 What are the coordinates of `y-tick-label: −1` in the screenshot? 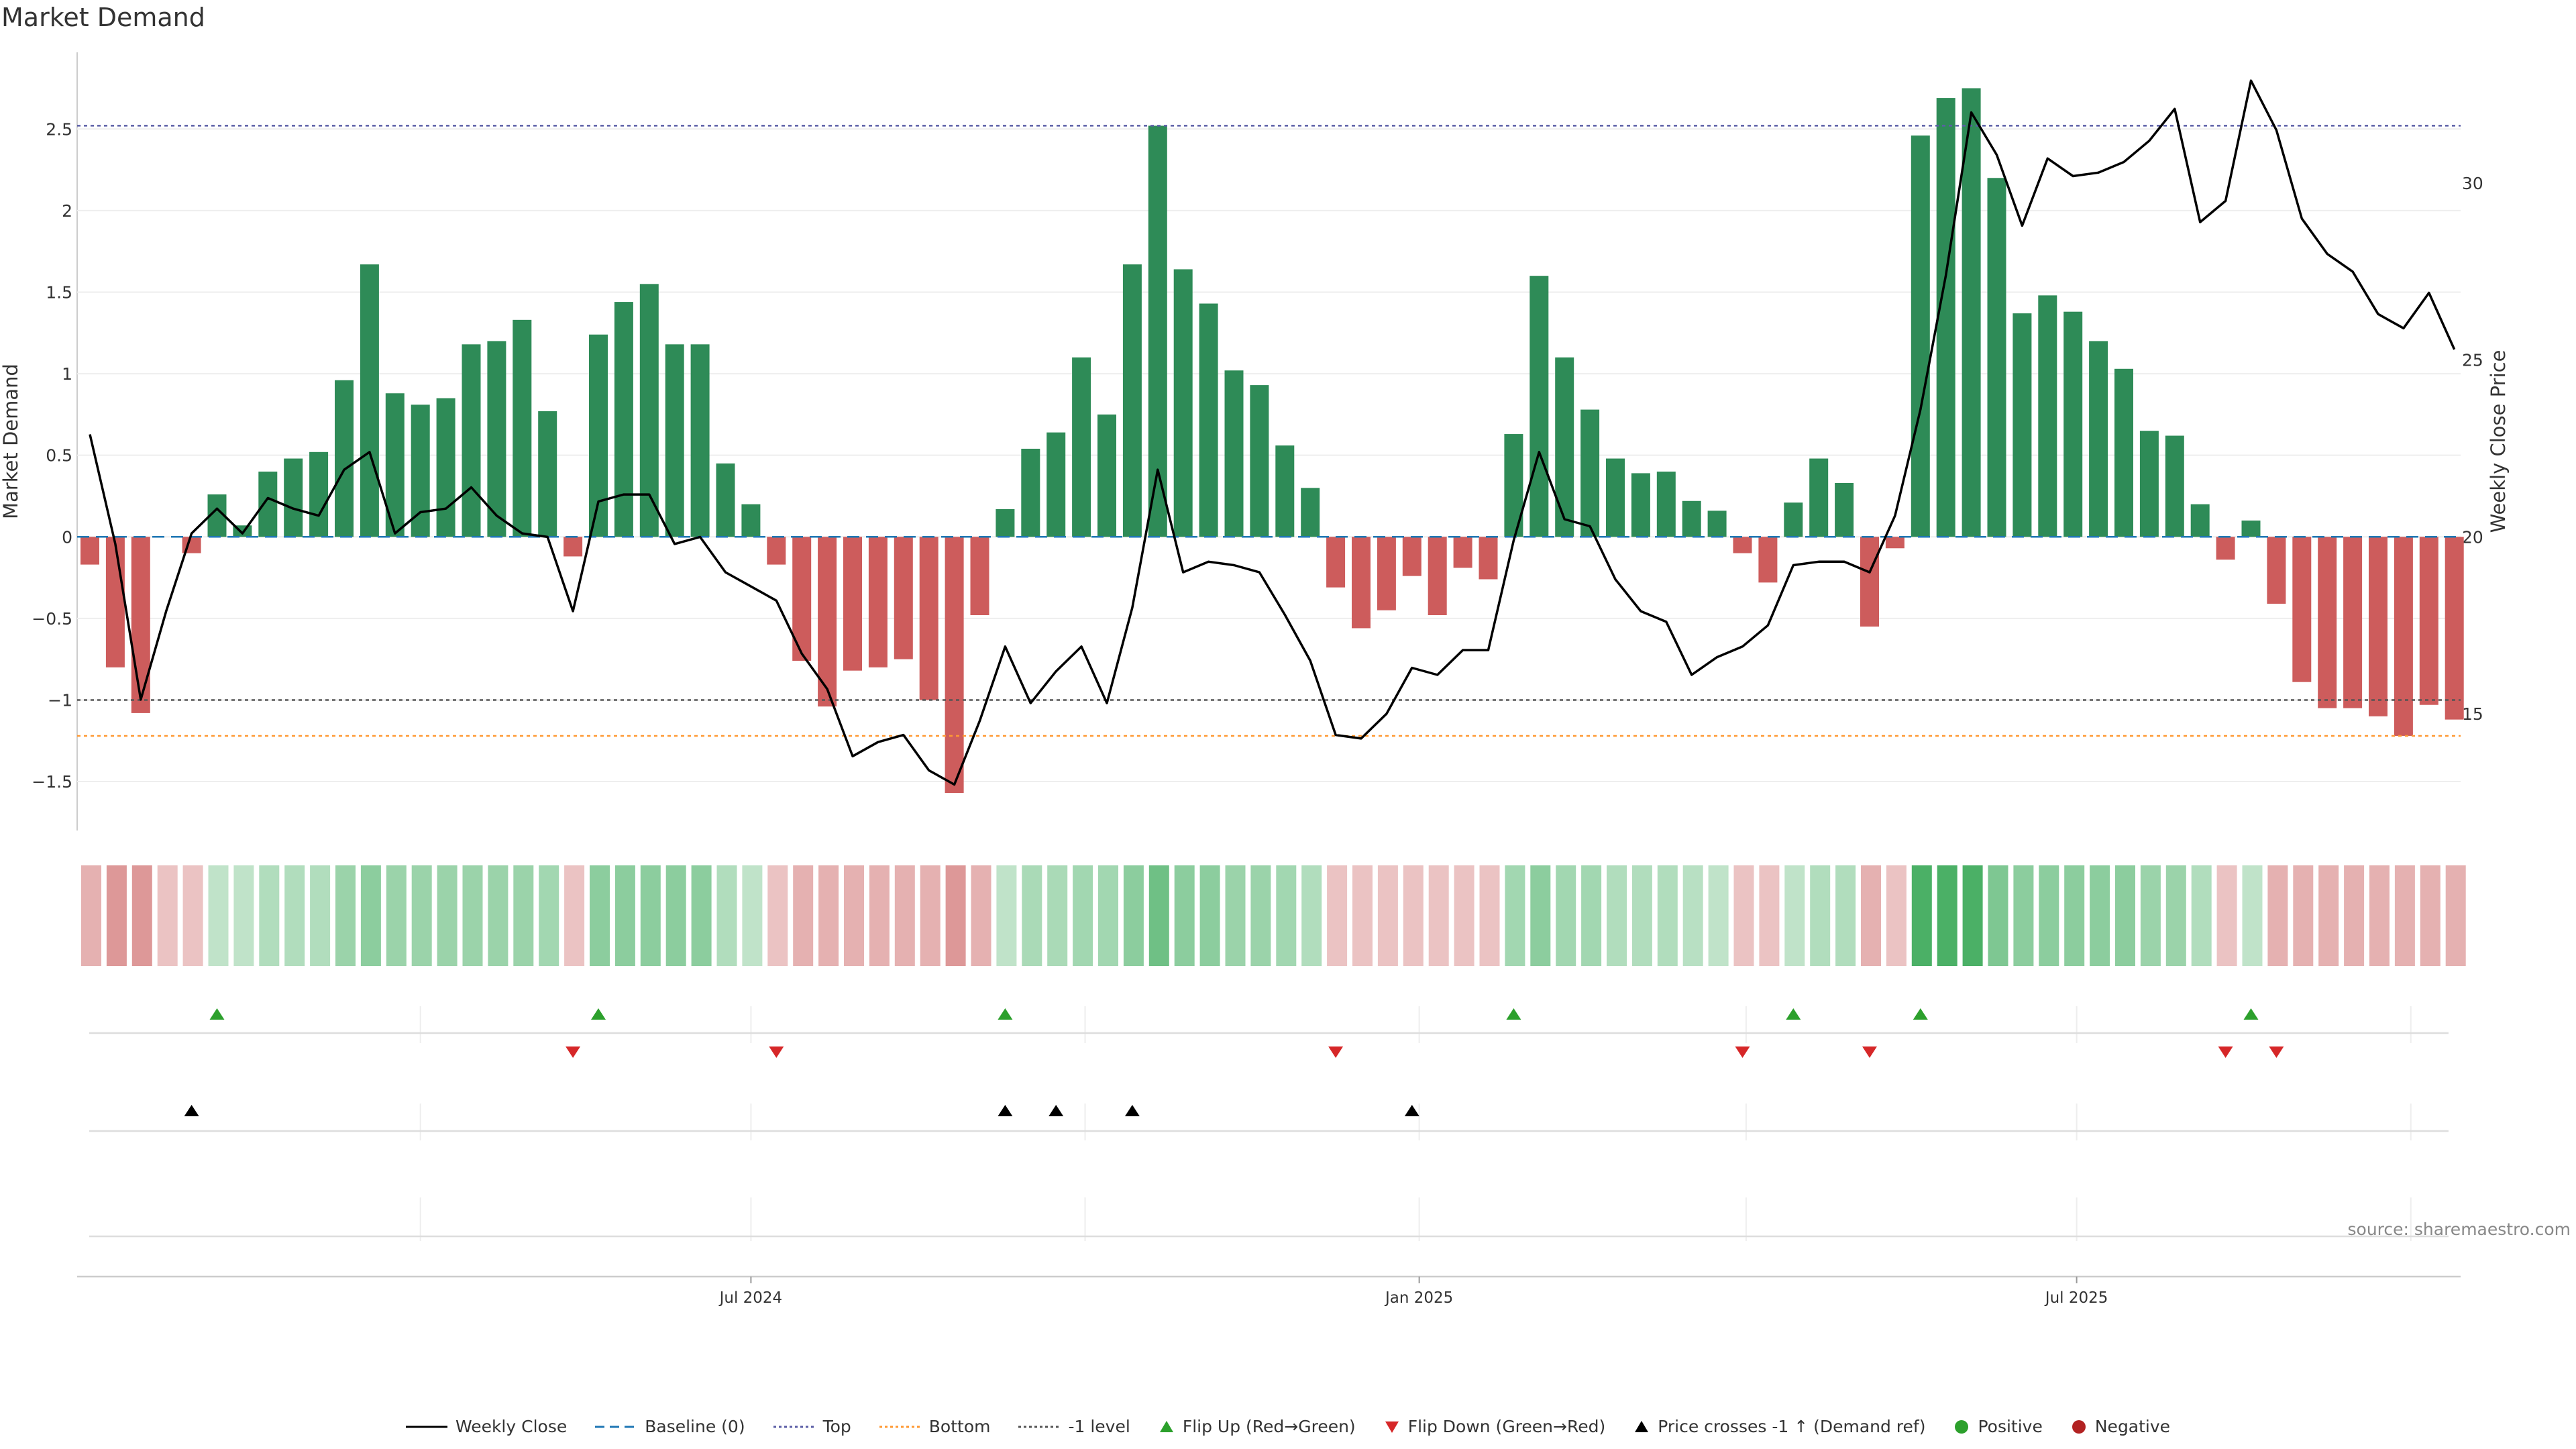 It's located at (60, 700).